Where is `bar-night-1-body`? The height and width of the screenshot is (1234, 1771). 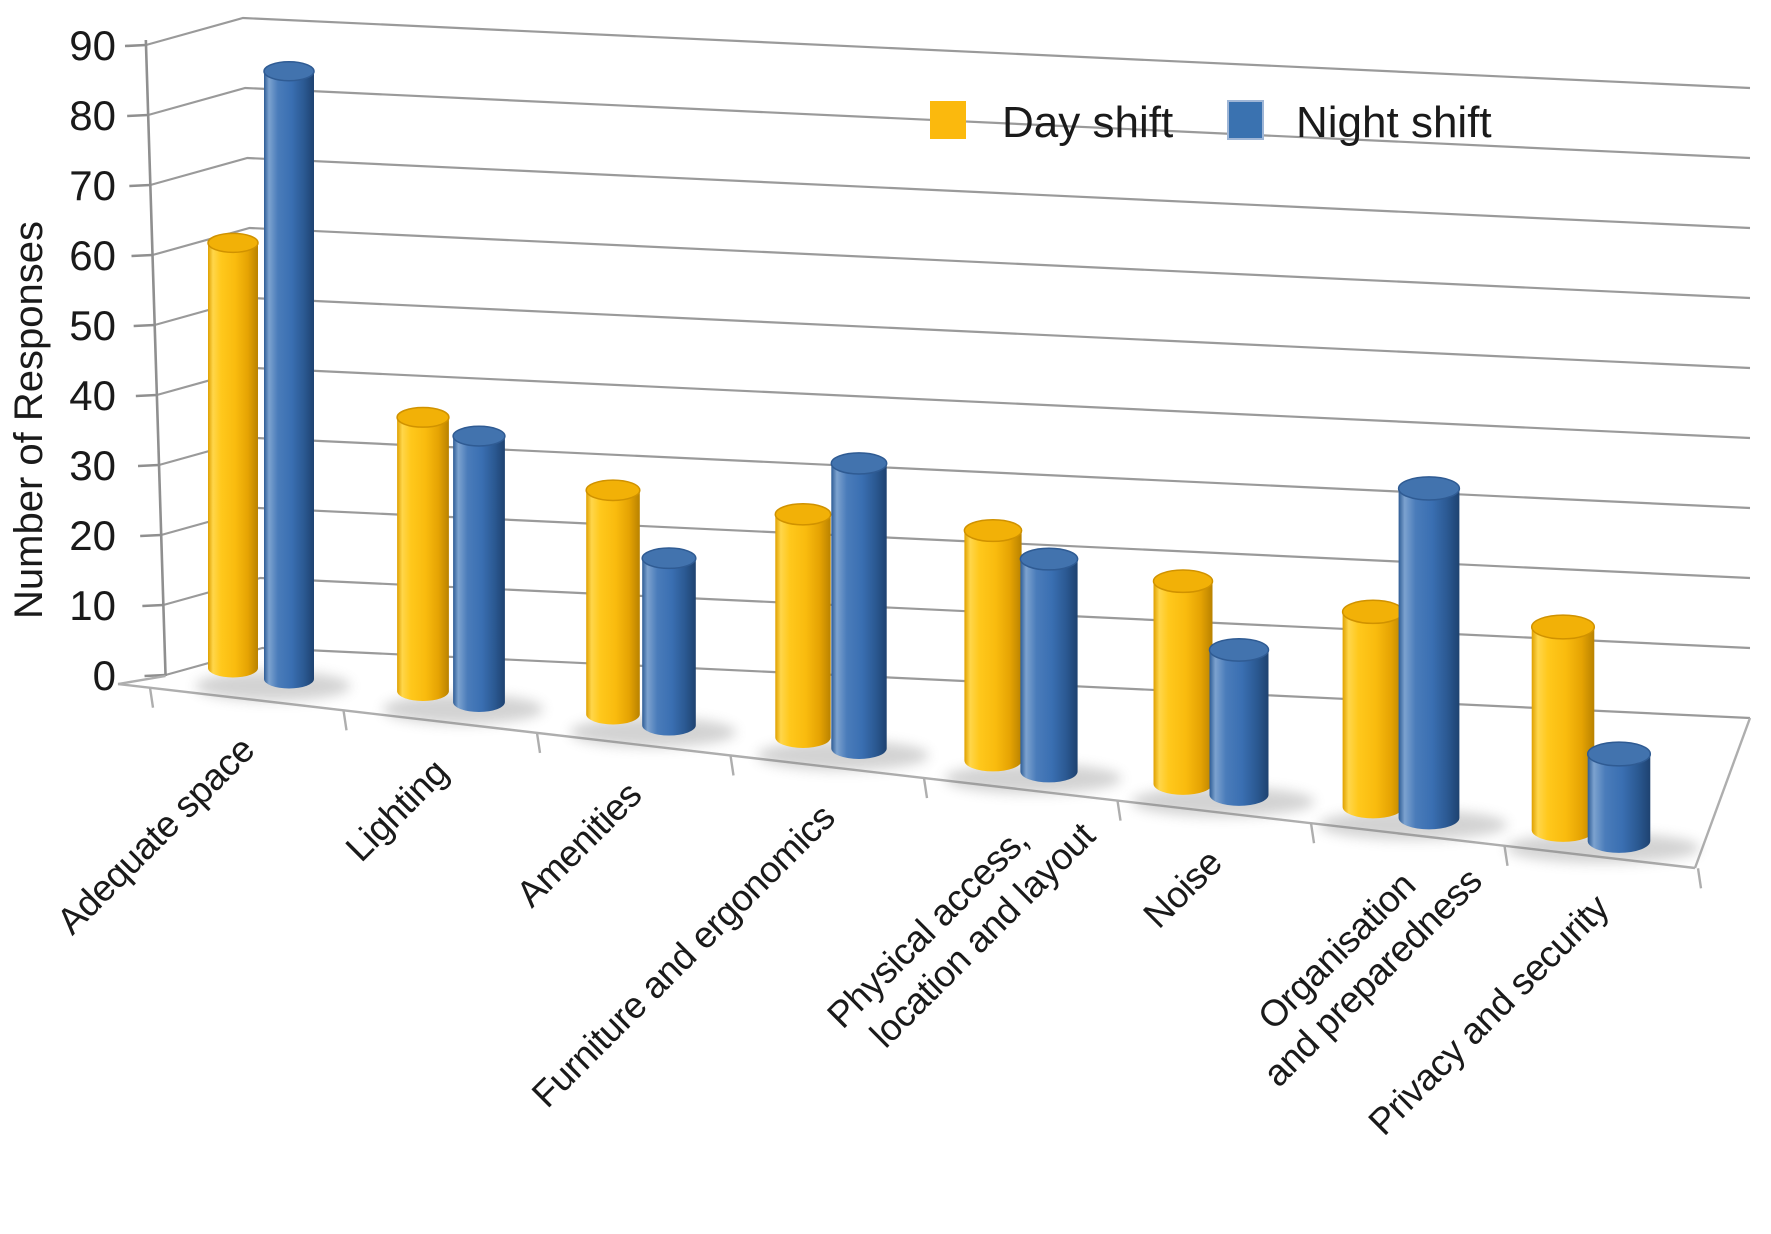 bar-night-1-body is located at coordinates (479, 574).